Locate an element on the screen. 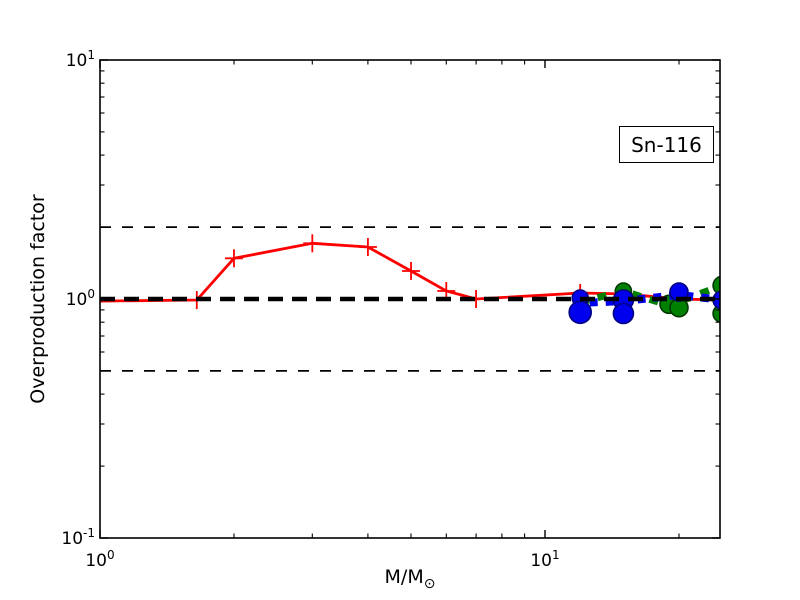  isotope-annotation-label: Sn-116 is located at coordinates (666, 144).